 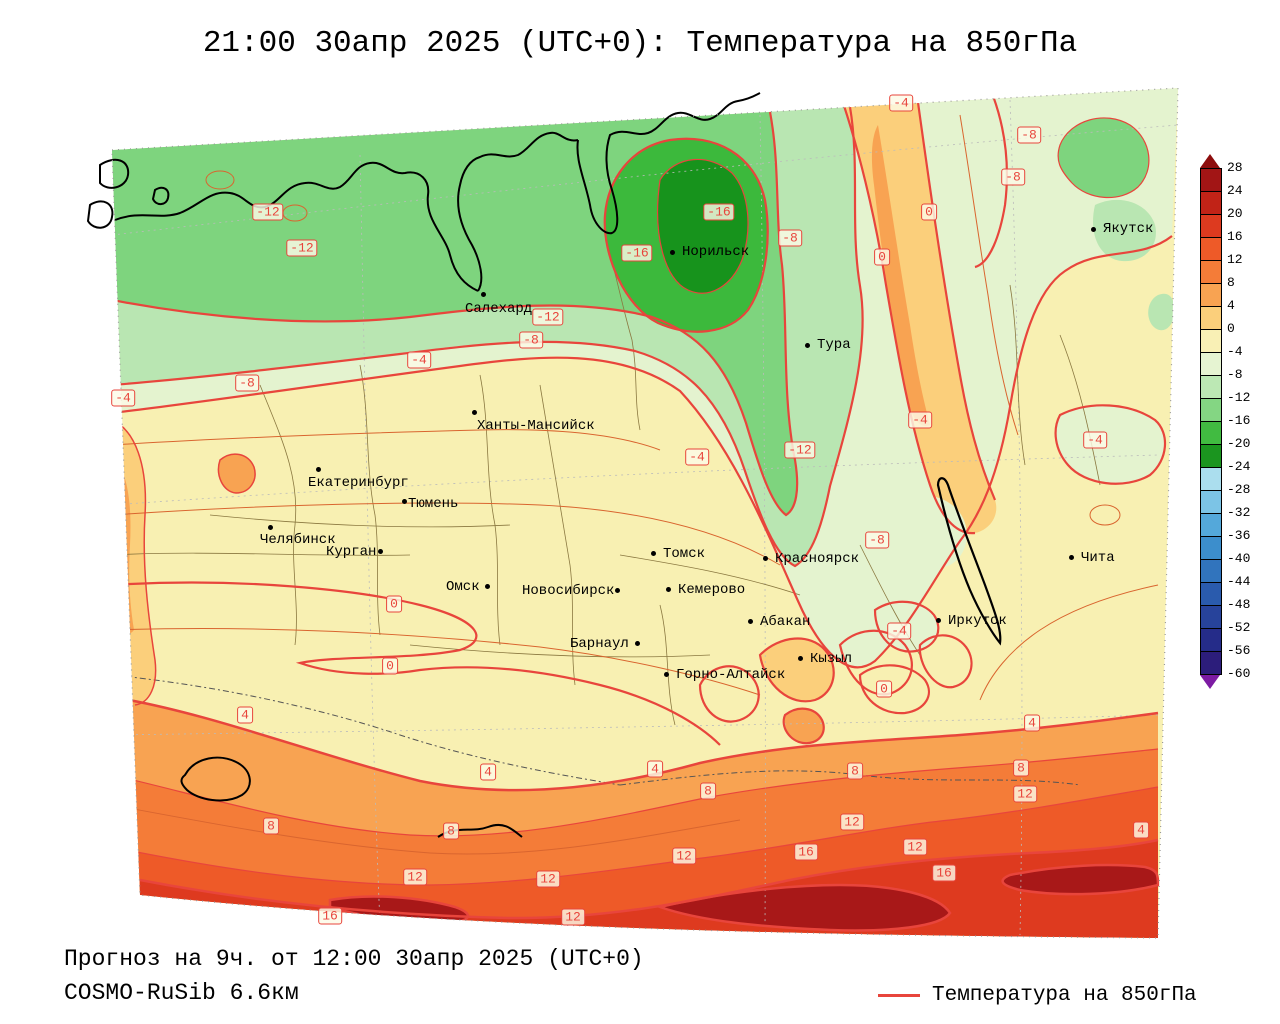 What do you see at coordinates (1231, 328) in the screenshot?
I see `colorbar-tick: 0` at bounding box center [1231, 328].